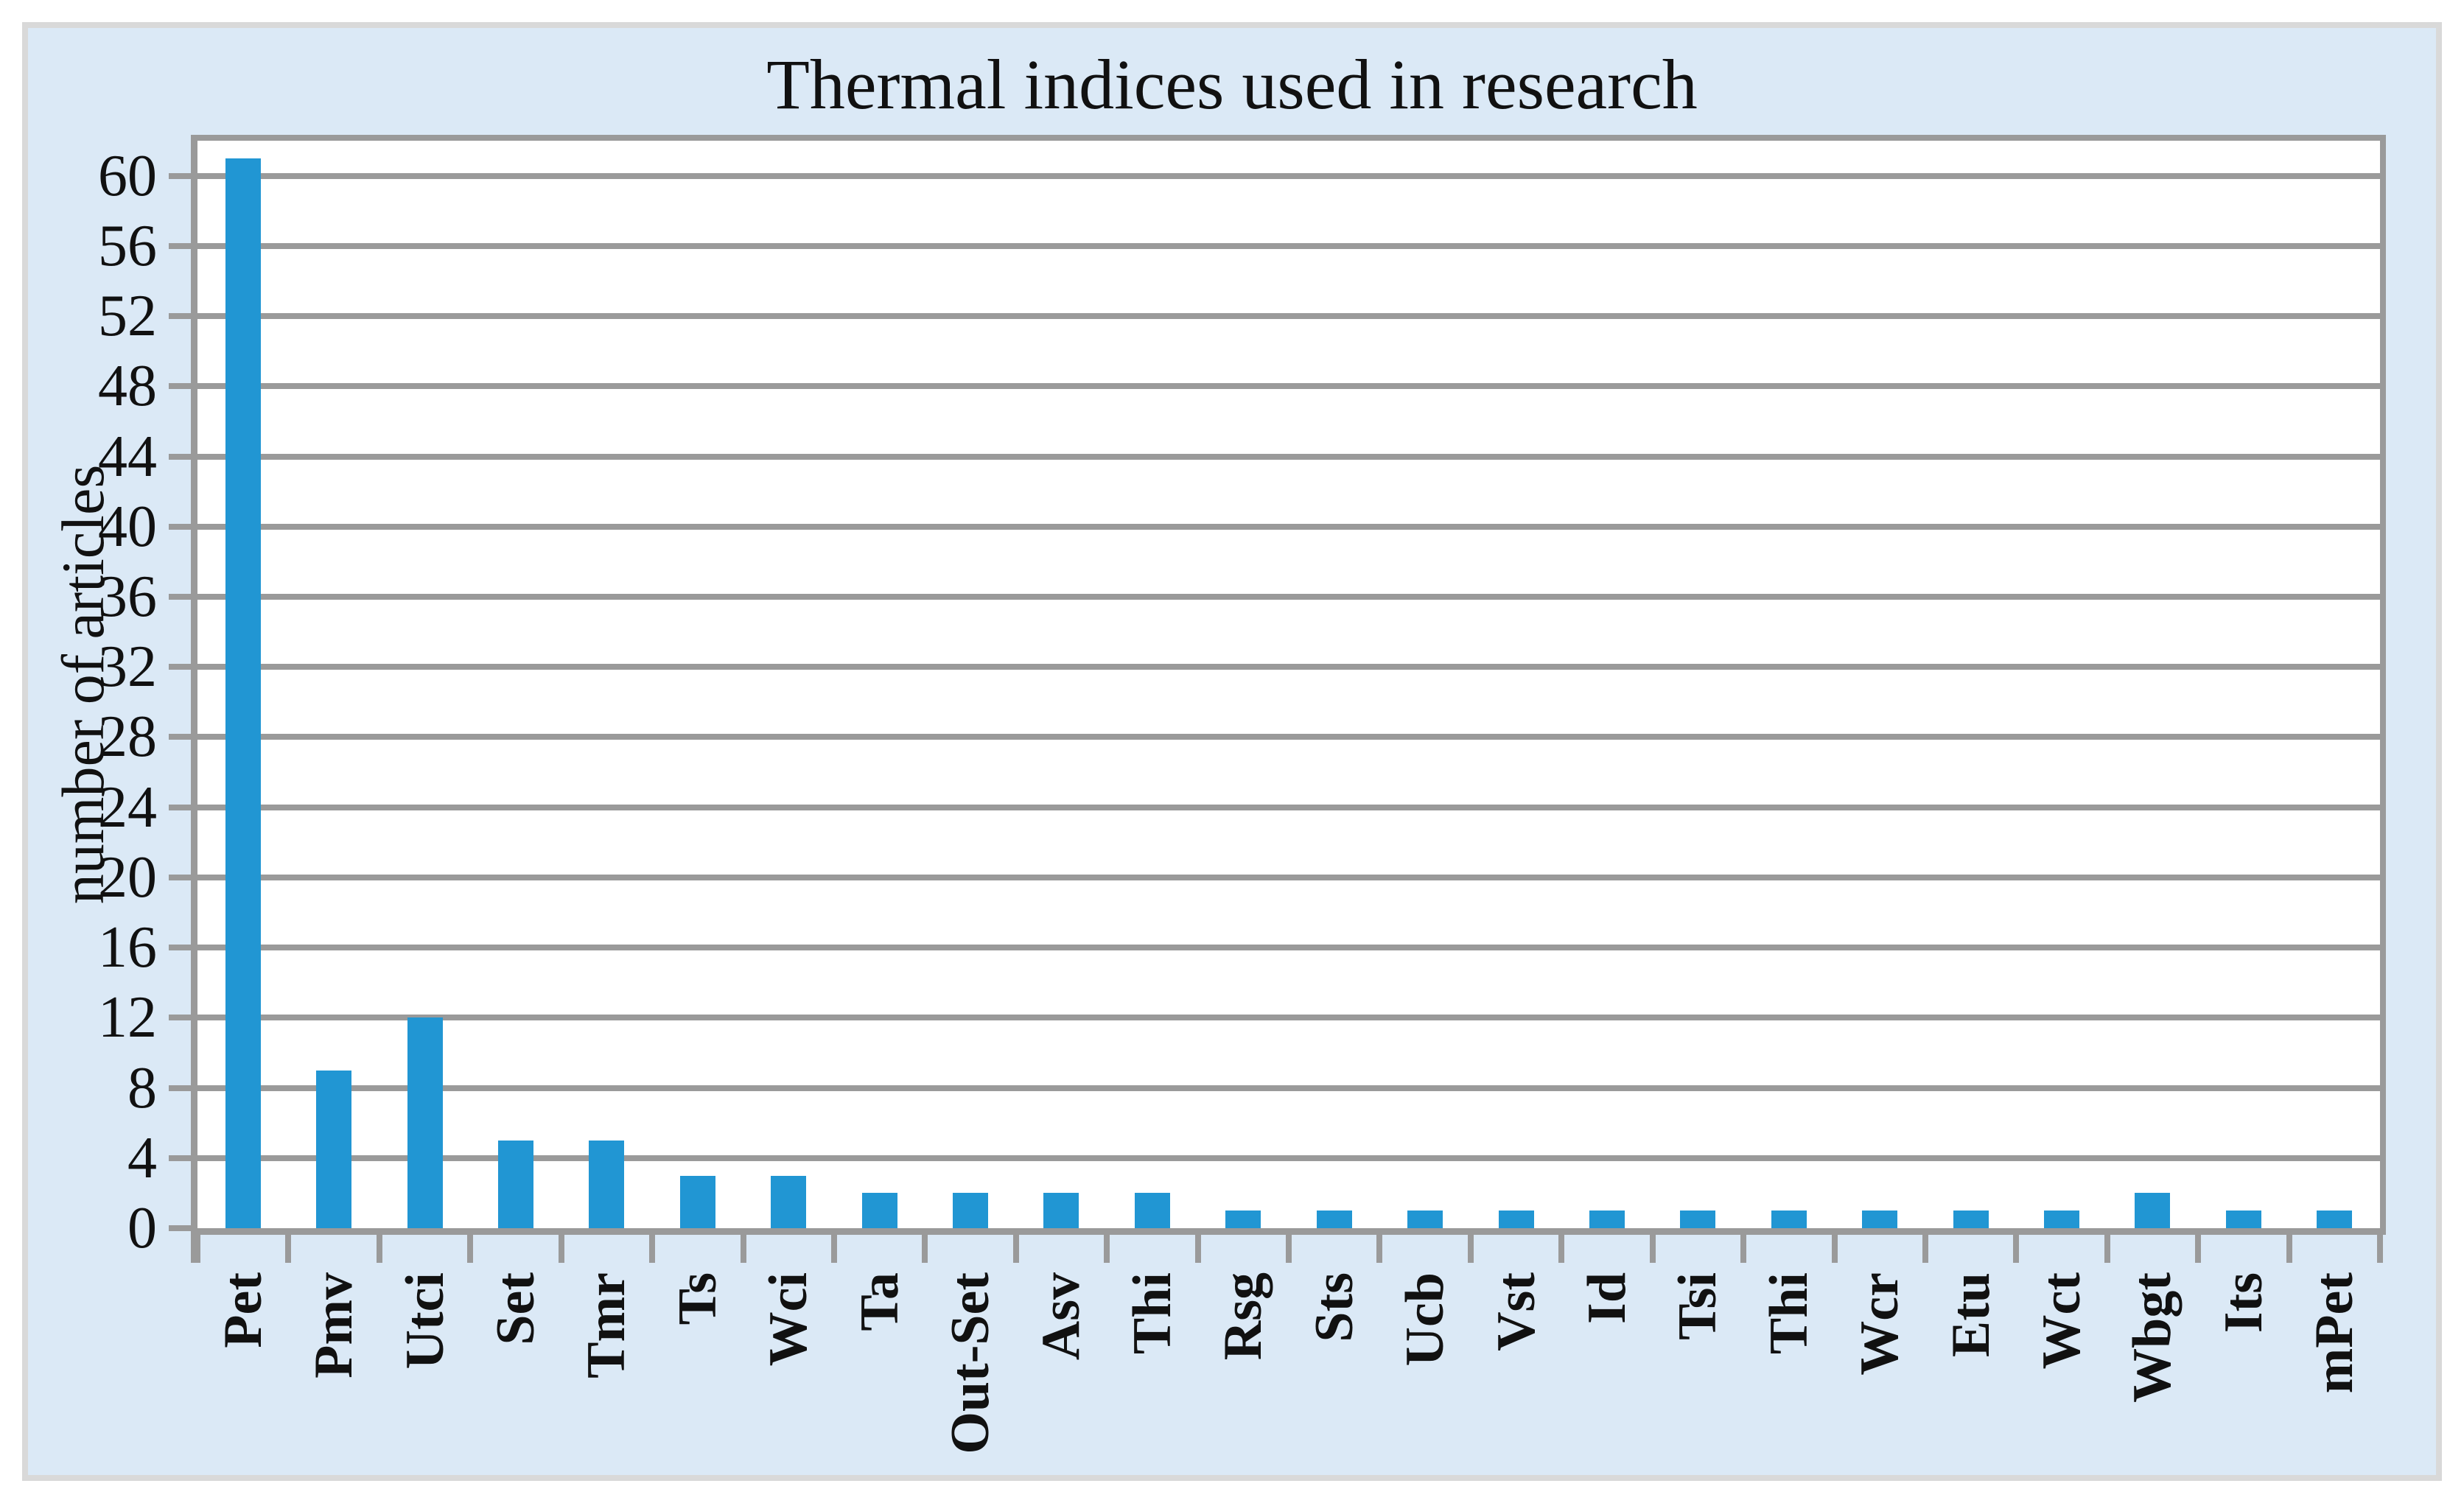 This screenshot has width=2464, height=1503. What do you see at coordinates (970, 1363) in the screenshot?
I see `x-tick-label: Out-Set` at bounding box center [970, 1363].